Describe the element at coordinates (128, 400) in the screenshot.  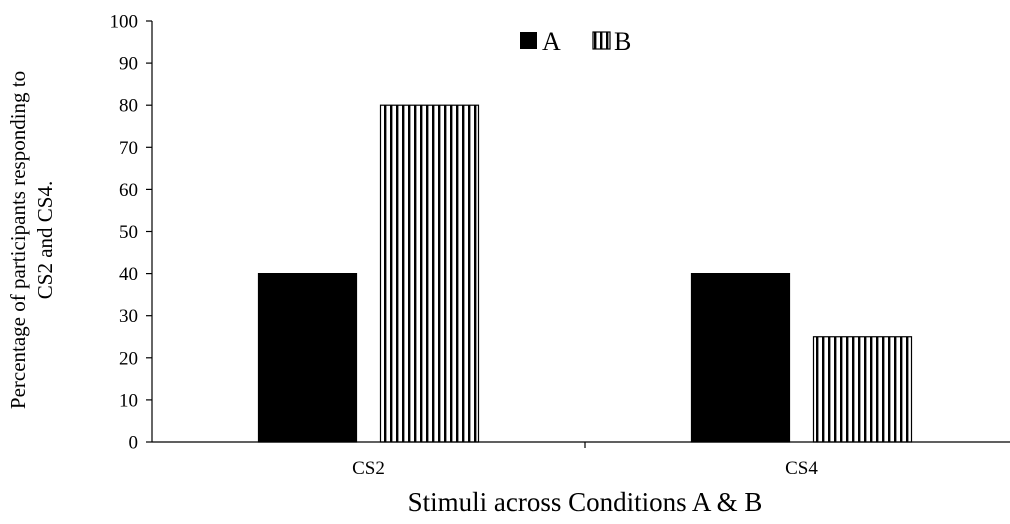
I see `y-tick-label: 10` at that location.